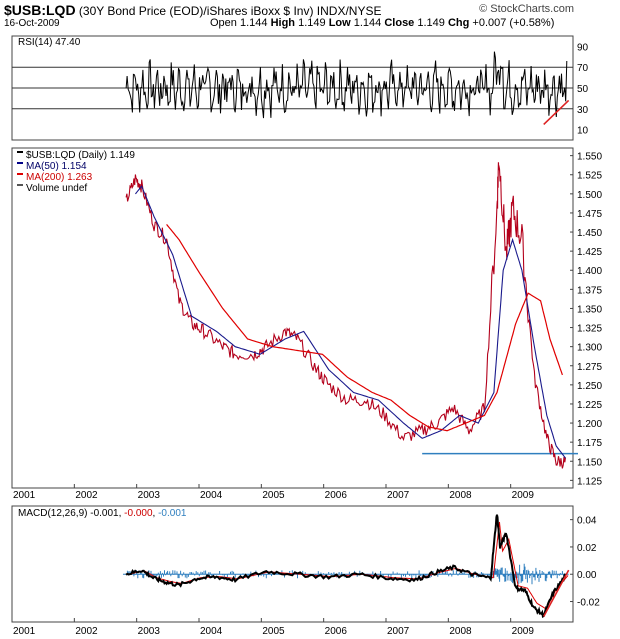  Describe the element at coordinates (312, 23) in the screenshot. I see `high-value: 1.149` at that location.